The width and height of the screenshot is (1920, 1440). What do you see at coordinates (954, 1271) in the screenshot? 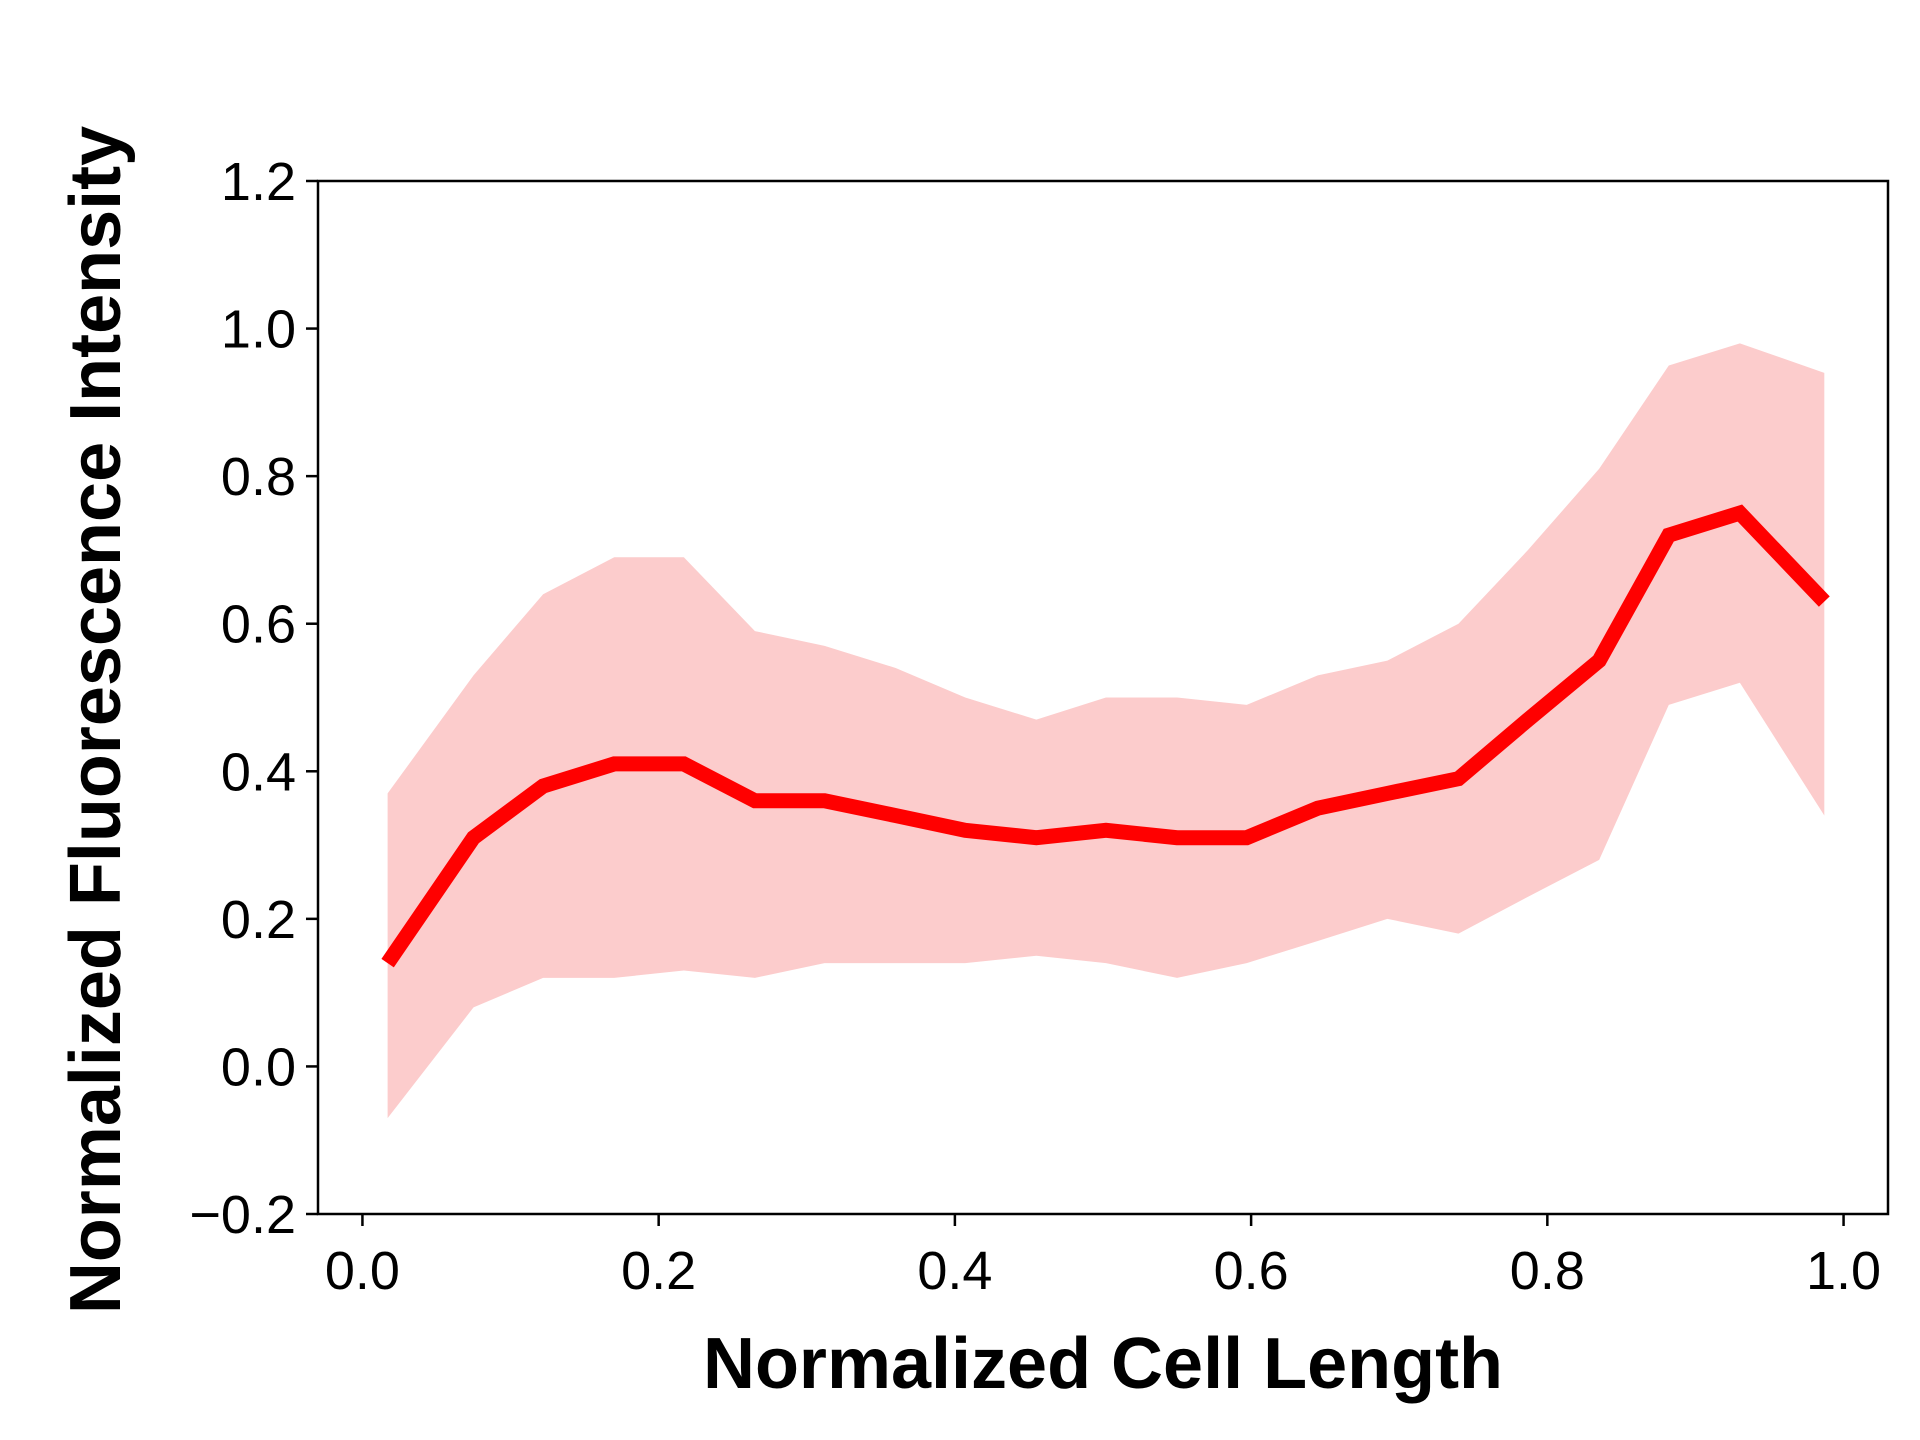
I see `x-tick-label: 0.4` at bounding box center [954, 1271].